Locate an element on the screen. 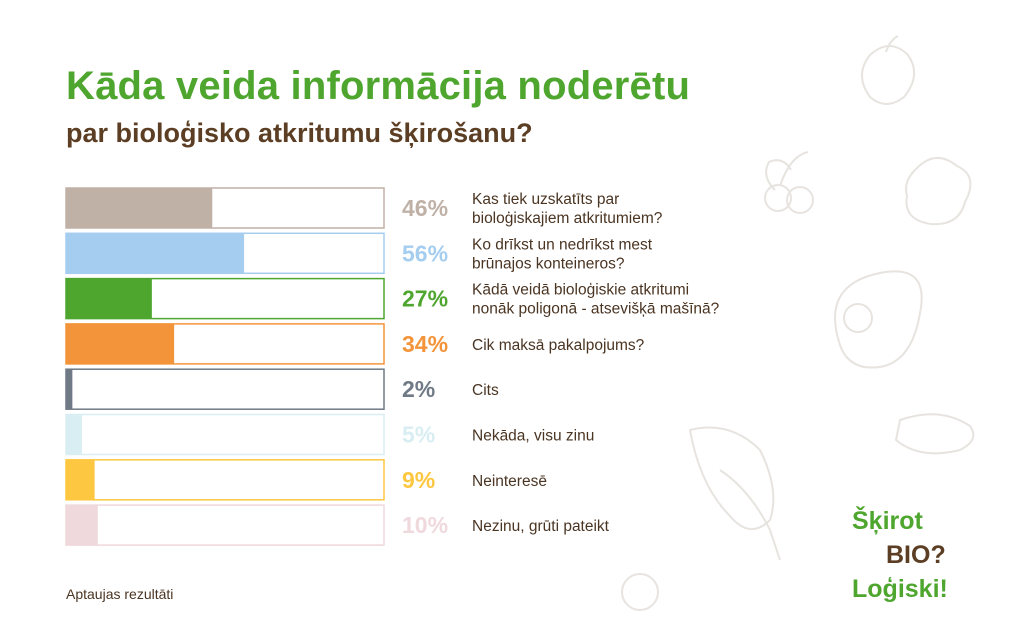 Image resolution: width=1024 pixels, height=640 pixels. category-label: Cik maksā pakalpojums? is located at coordinates (558, 345).